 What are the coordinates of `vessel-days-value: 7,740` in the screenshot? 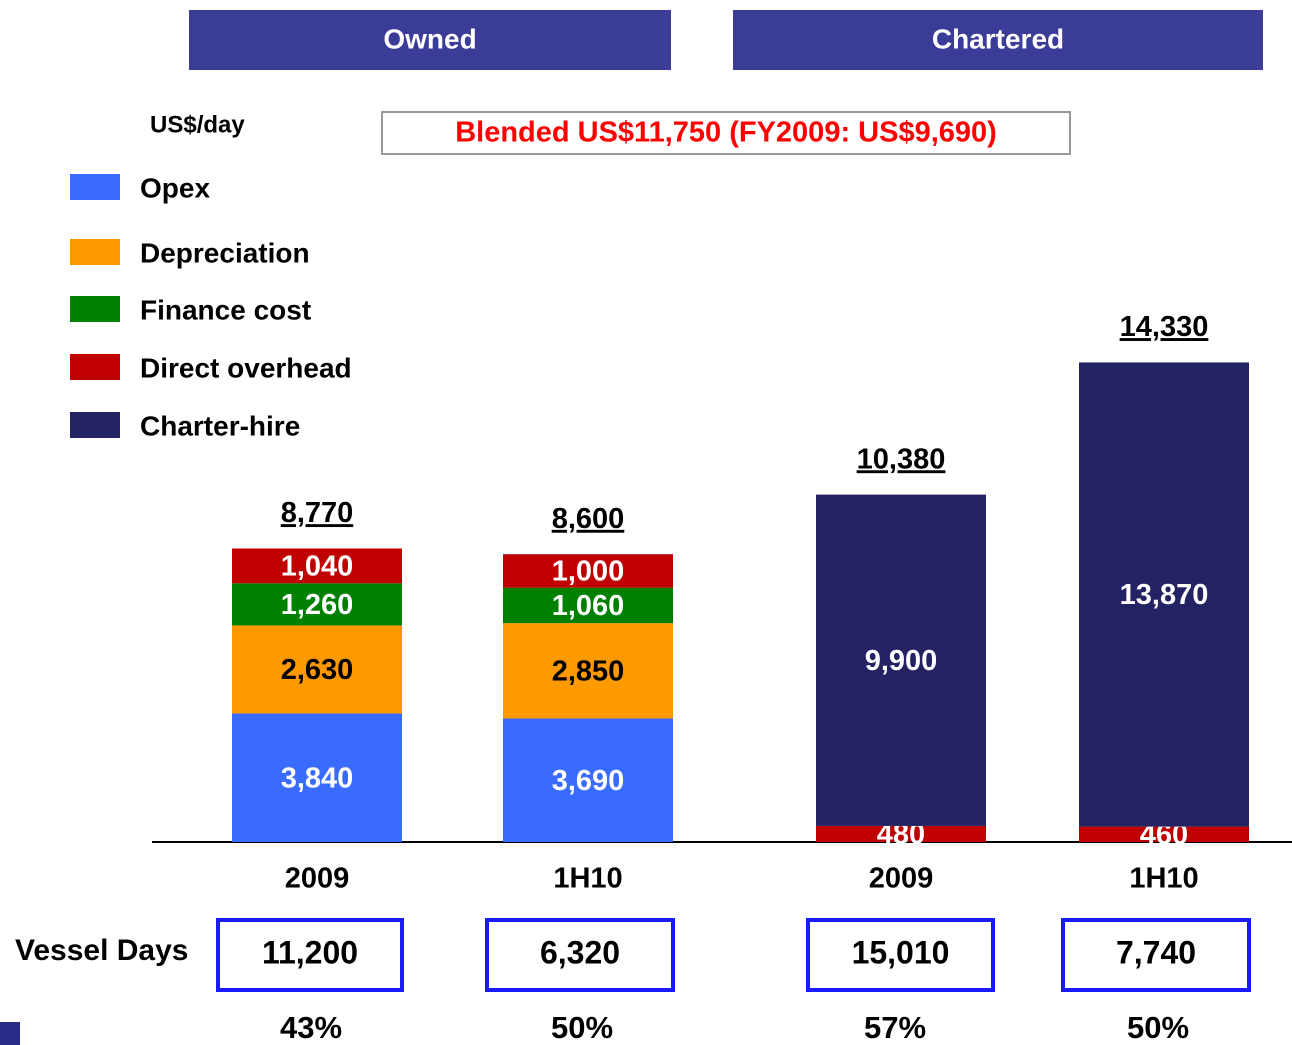 It's located at (1156, 952).